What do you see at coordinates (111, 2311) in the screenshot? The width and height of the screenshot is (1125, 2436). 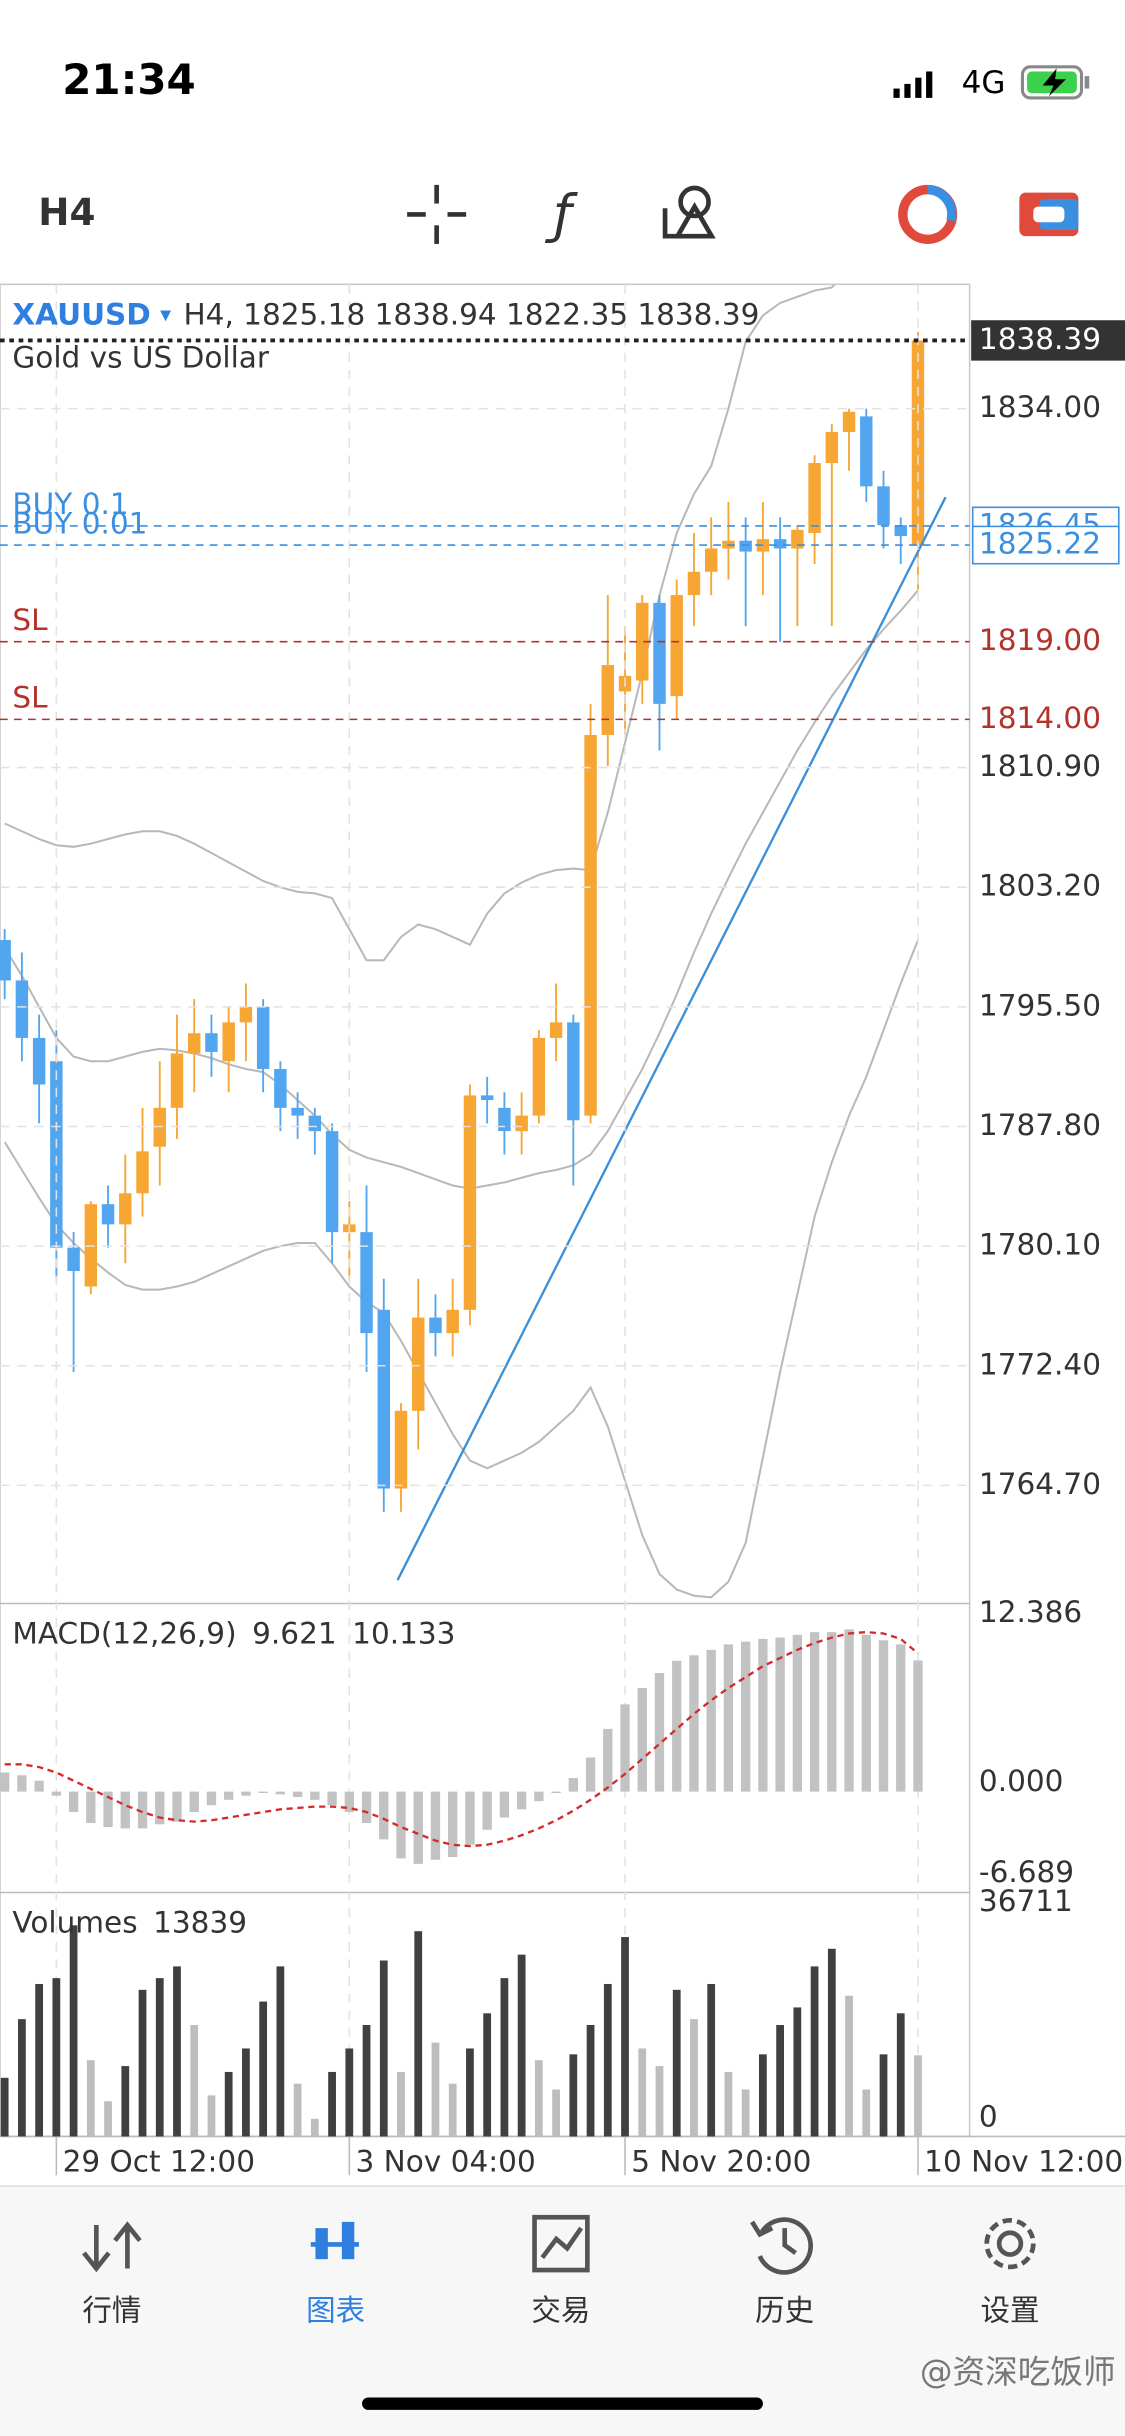 I see `tab-label: 行情` at bounding box center [111, 2311].